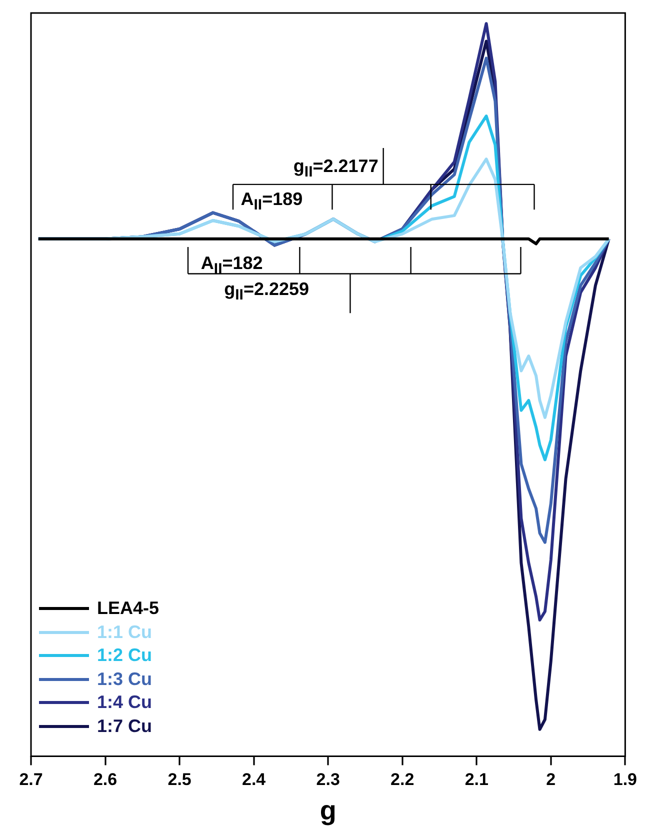 The height and width of the screenshot is (840, 650). I want to click on x-tick-label: 2.7, so click(31, 780).